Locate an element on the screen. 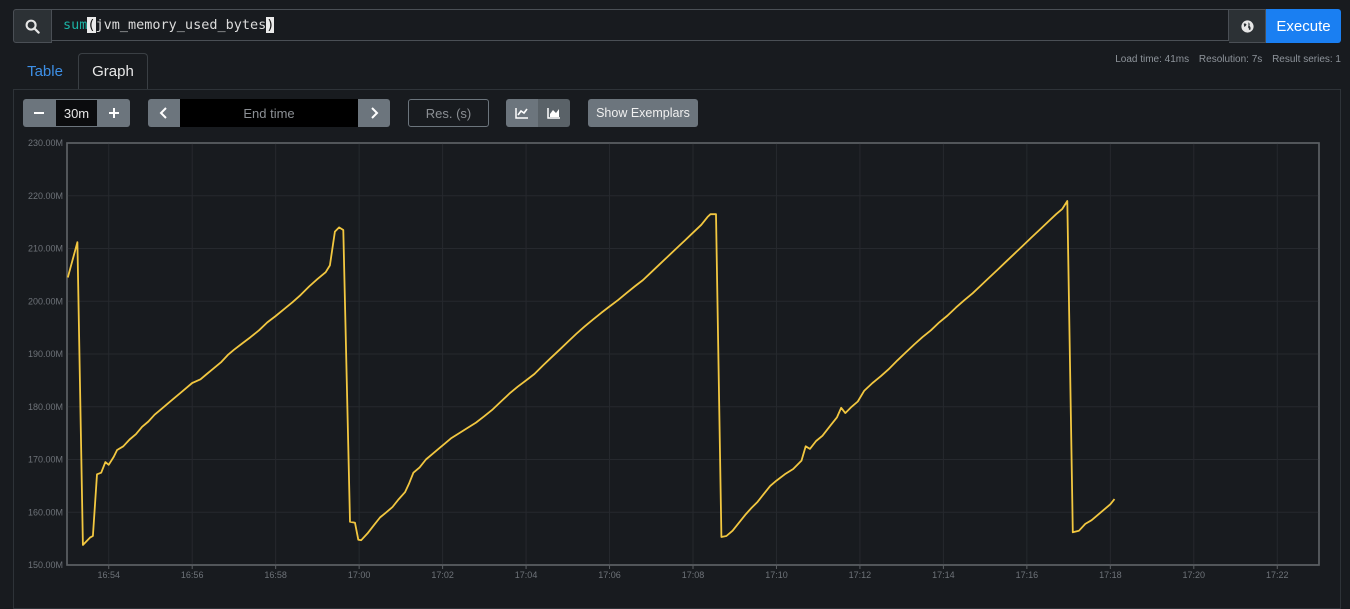 This screenshot has width=1350, height=609. tab-table: Table is located at coordinates (45, 71).